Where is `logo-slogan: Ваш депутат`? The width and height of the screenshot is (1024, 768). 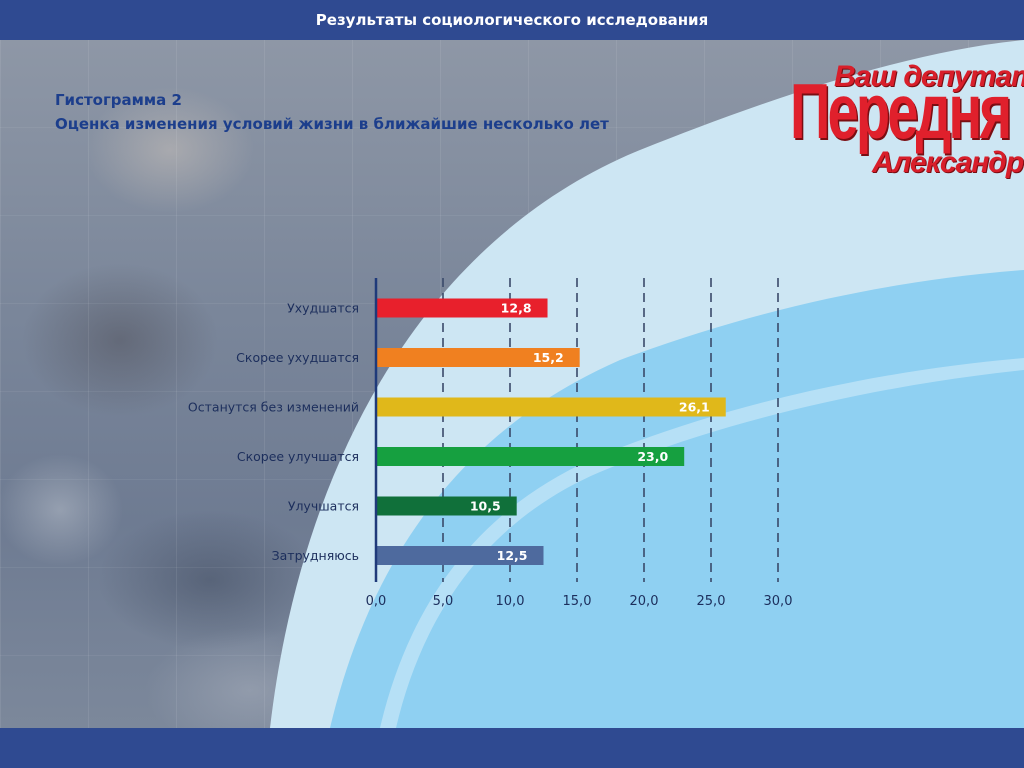
logo-slogan: Ваш депутат is located at coordinates (929, 76).